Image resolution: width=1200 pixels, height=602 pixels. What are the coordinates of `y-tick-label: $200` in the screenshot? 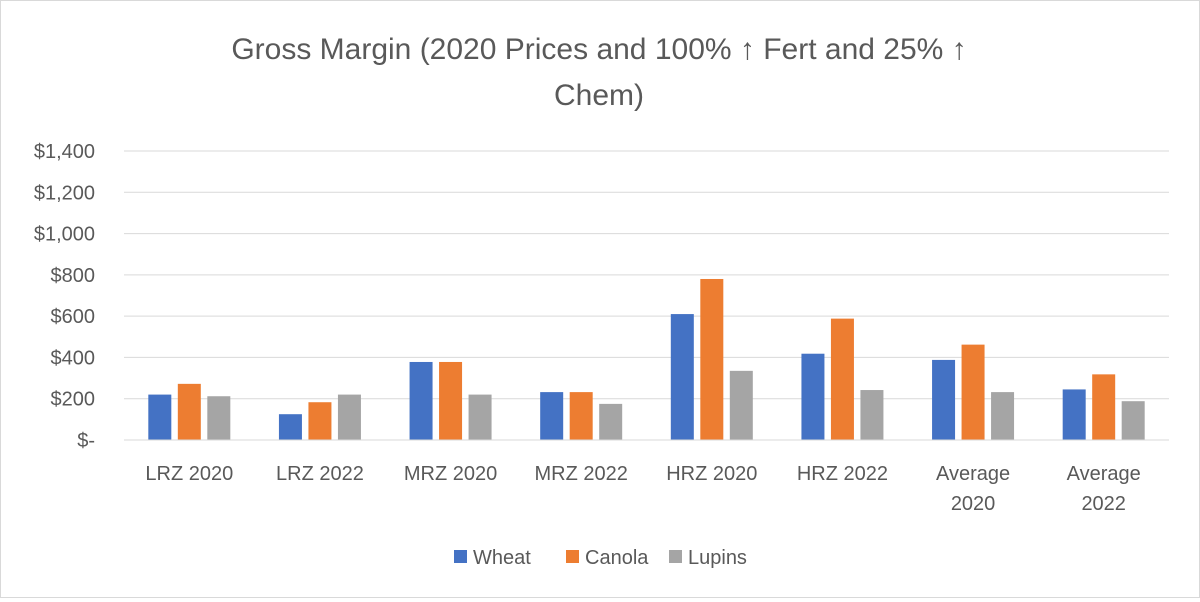 It's located at (73, 400).